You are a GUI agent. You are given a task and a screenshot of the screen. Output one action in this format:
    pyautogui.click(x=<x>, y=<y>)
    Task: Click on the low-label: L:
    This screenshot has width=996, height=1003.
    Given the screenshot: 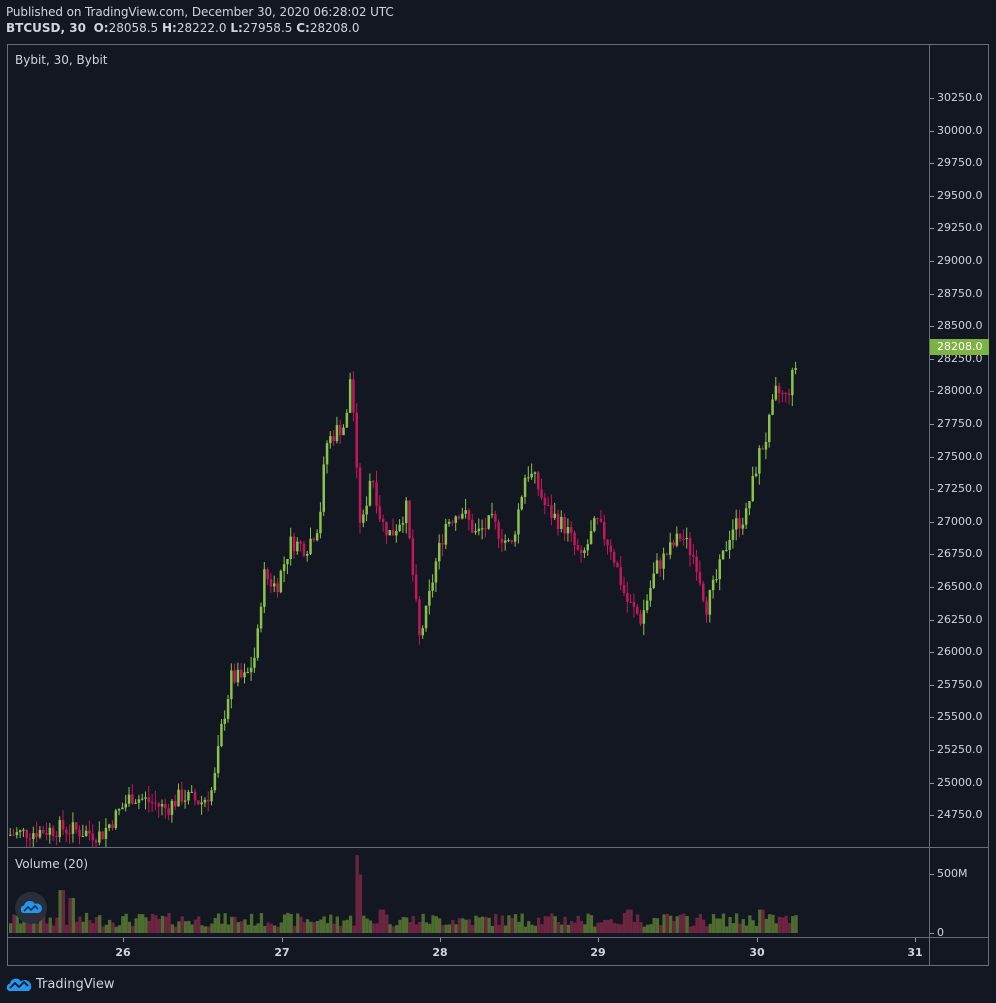 What is the action you would take?
    pyautogui.click(x=236, y=28)
    